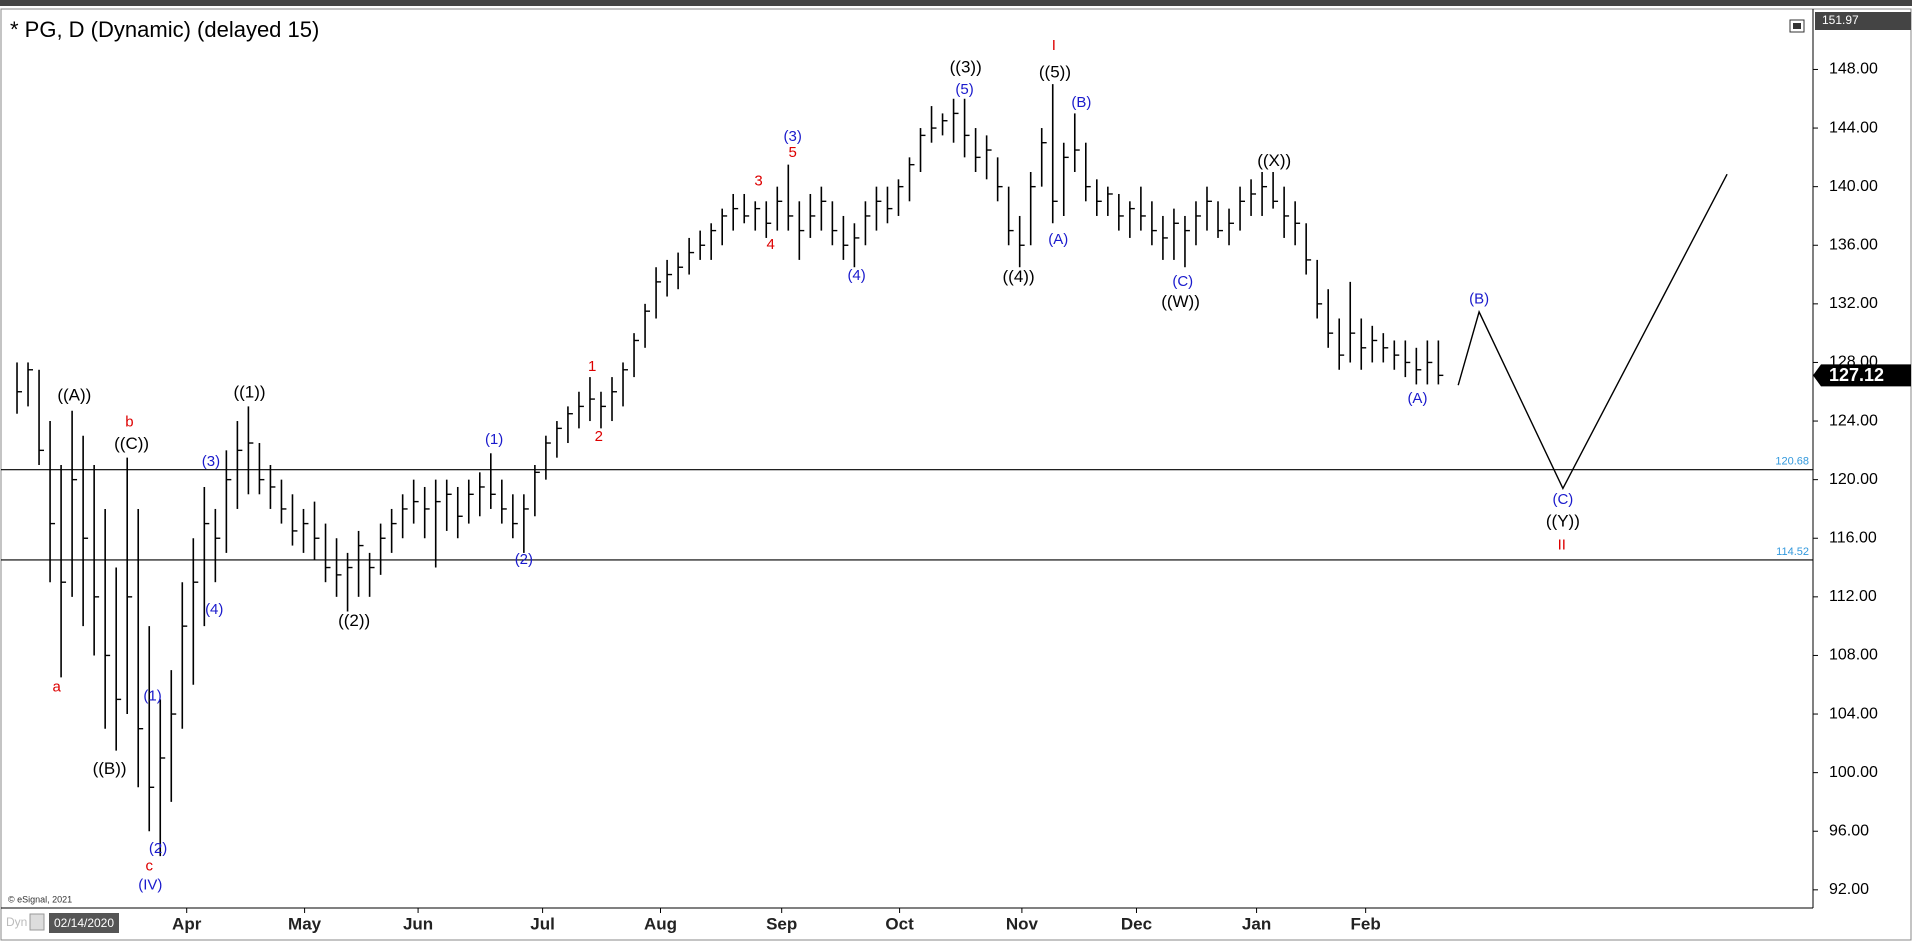 The width and height of the screenshot is (1912, 941). I want to click on wave-label: ((W)), so click(1180, 301).